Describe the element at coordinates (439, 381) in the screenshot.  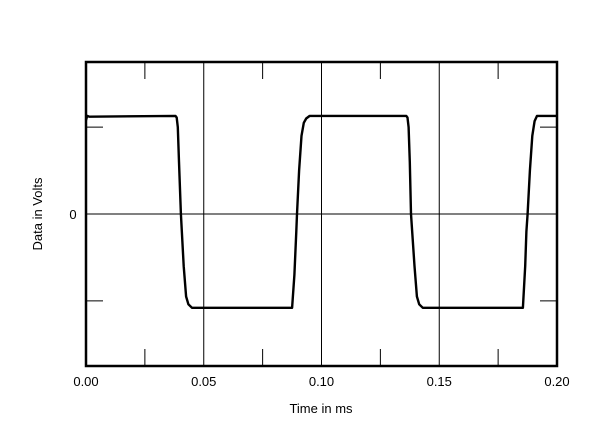
I see `x-tick-label: 0.15` at that location.